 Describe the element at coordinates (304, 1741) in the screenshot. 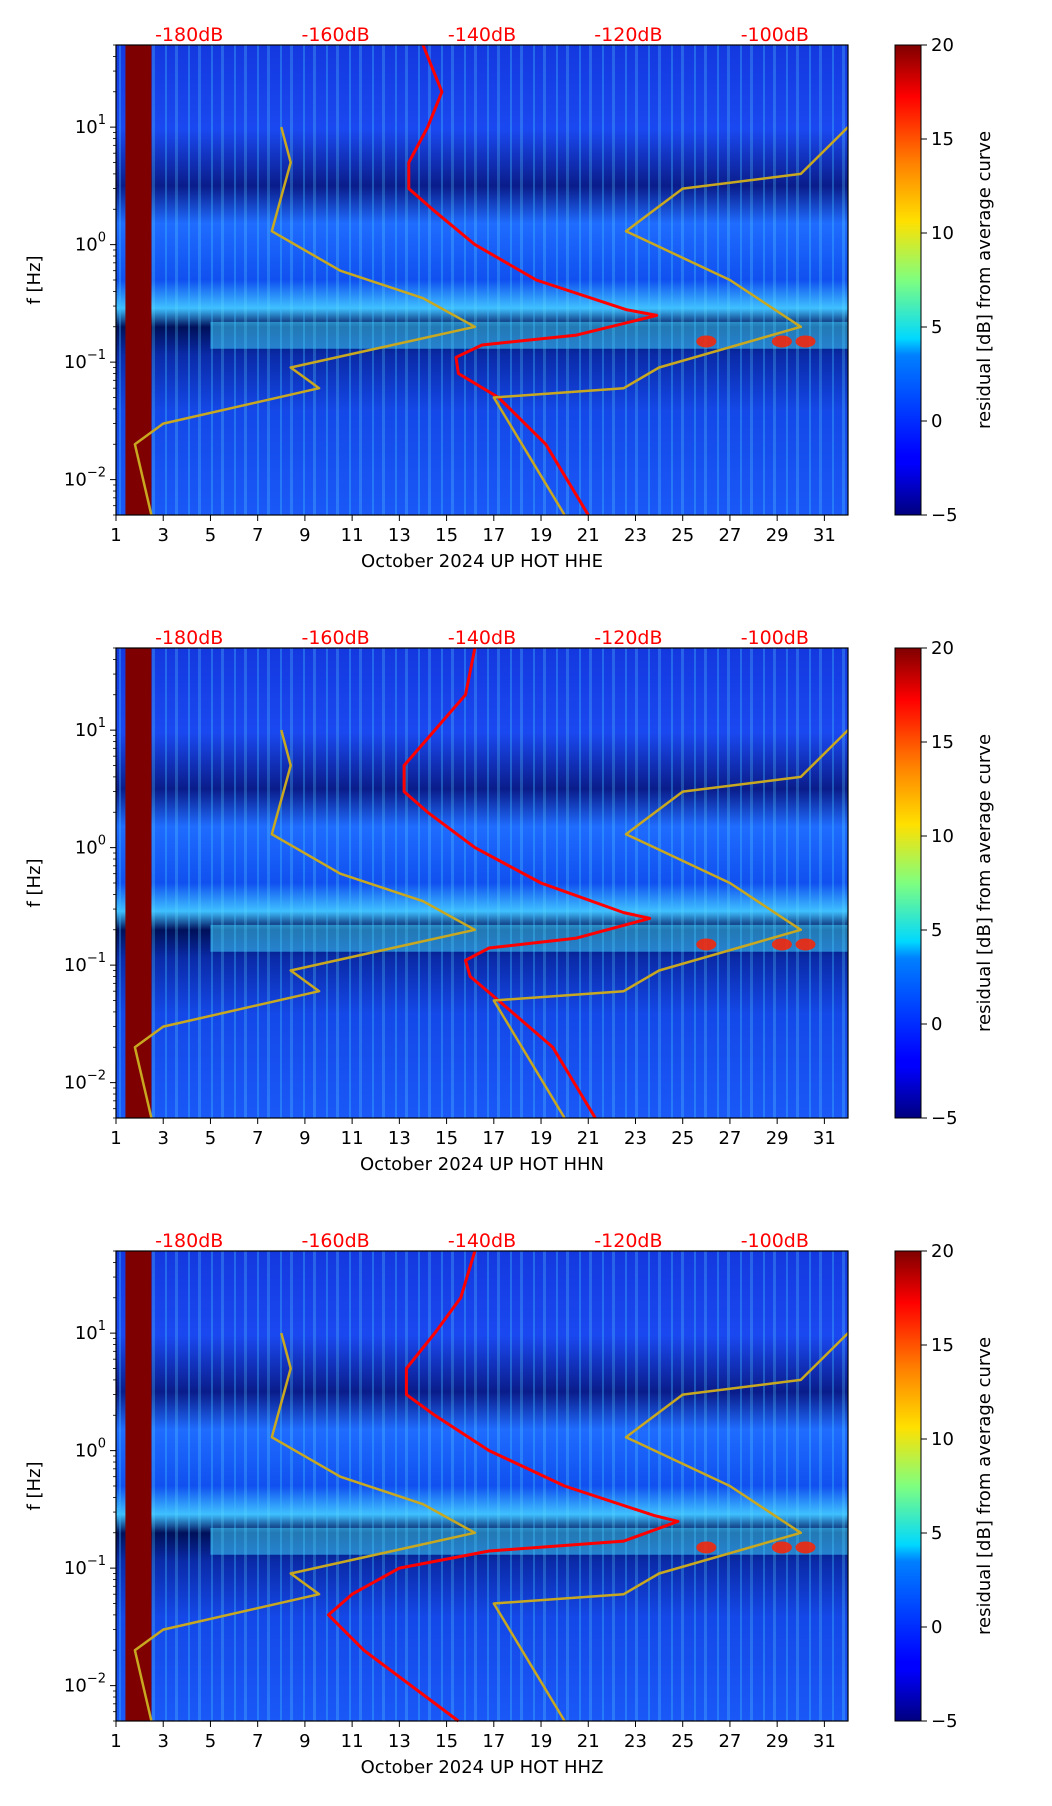

I see `x-tick-label: 9` at that location.